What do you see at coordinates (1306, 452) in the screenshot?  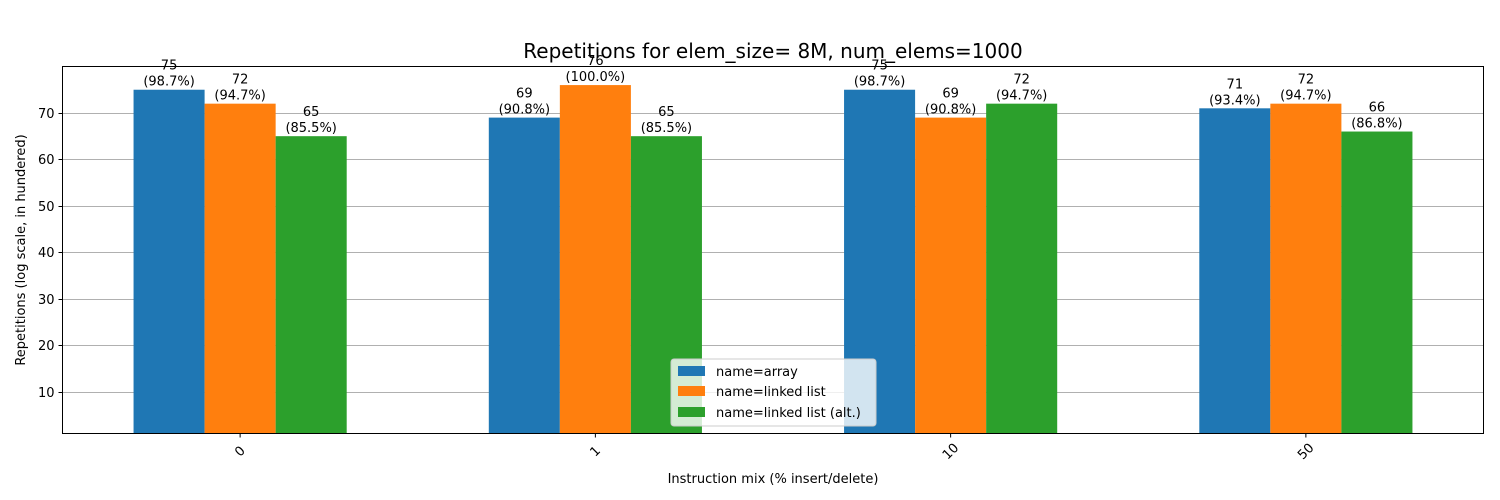 I see `x-tick-label: 50` at bounding box center [1306, 452].